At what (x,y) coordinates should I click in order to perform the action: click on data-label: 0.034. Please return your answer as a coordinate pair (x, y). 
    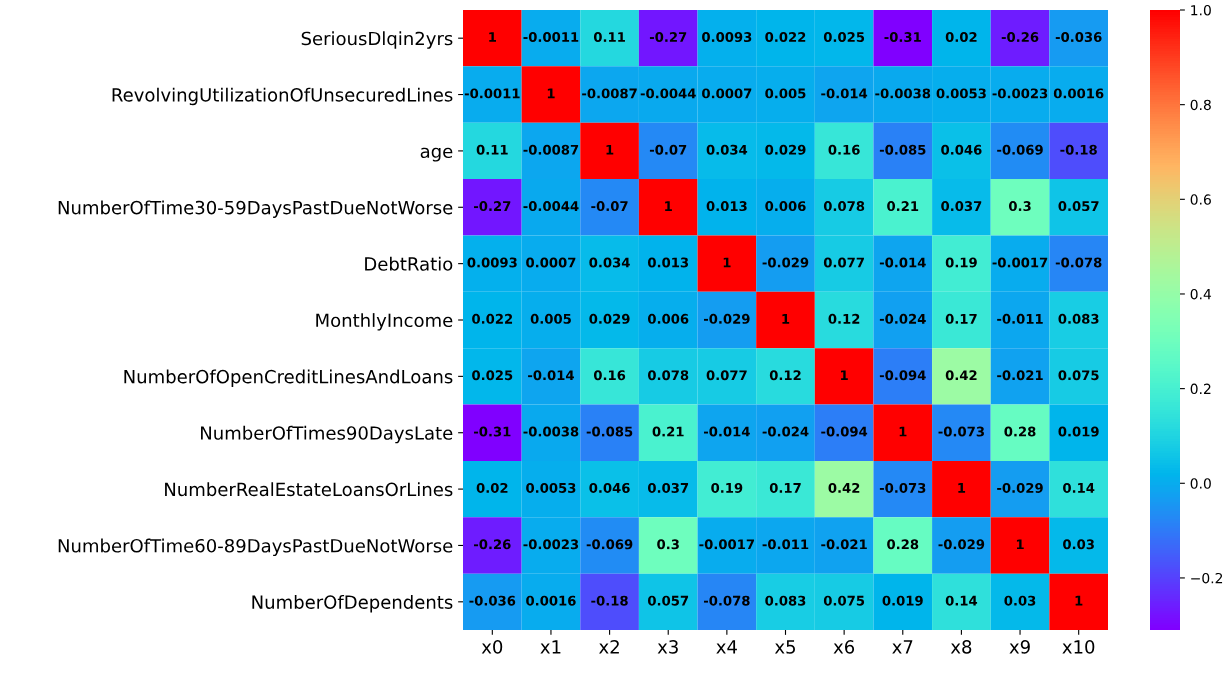
    Looking at the image, I should click on (727, 149).